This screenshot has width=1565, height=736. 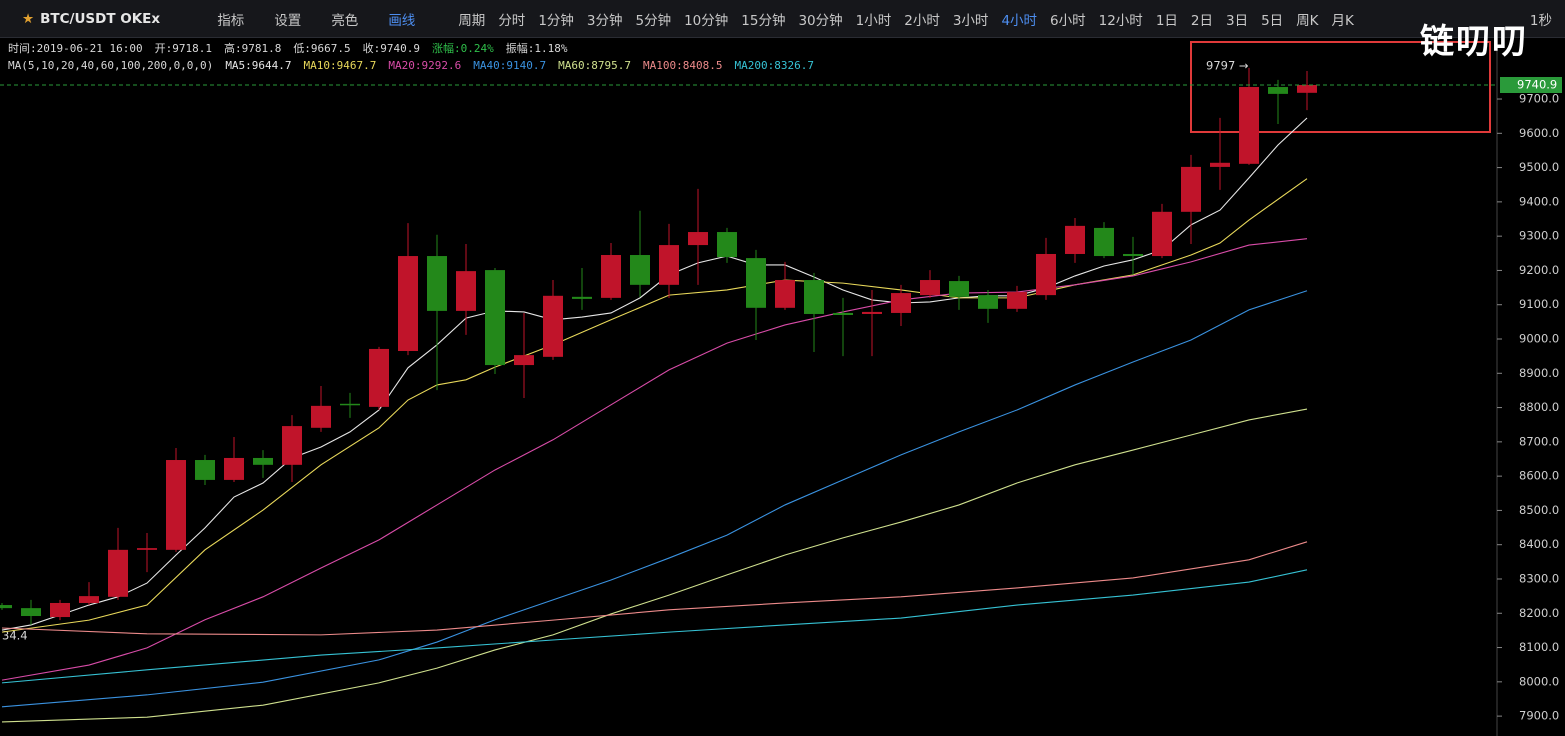 What do you see at coordinates (1474, 42) in the screenshot?
I see `logo: 链叨叨` at bounding box center [1474, 42].